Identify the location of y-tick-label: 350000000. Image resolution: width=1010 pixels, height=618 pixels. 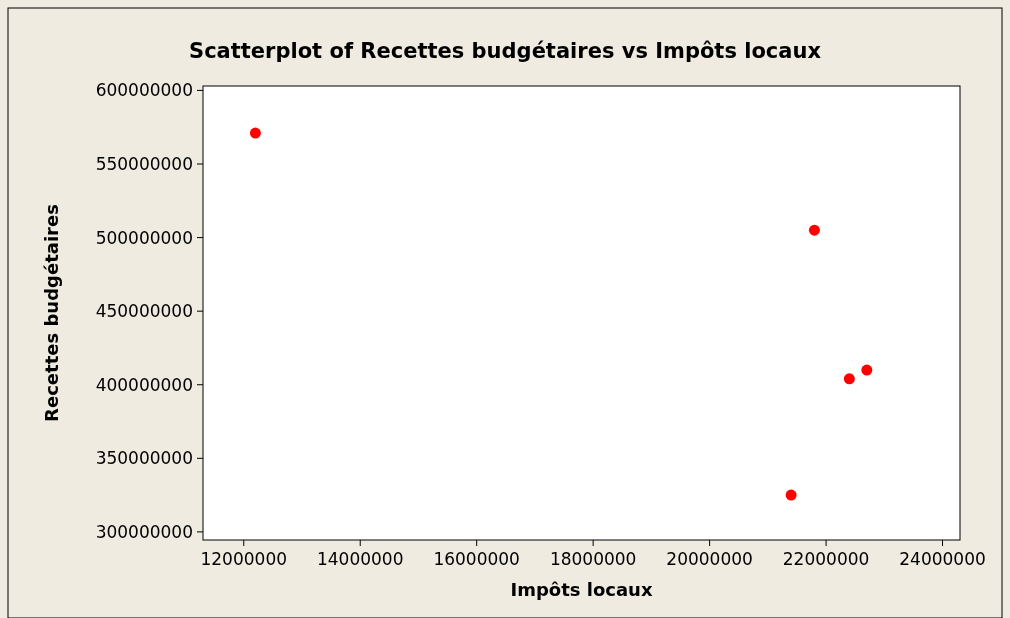
(144, 458).